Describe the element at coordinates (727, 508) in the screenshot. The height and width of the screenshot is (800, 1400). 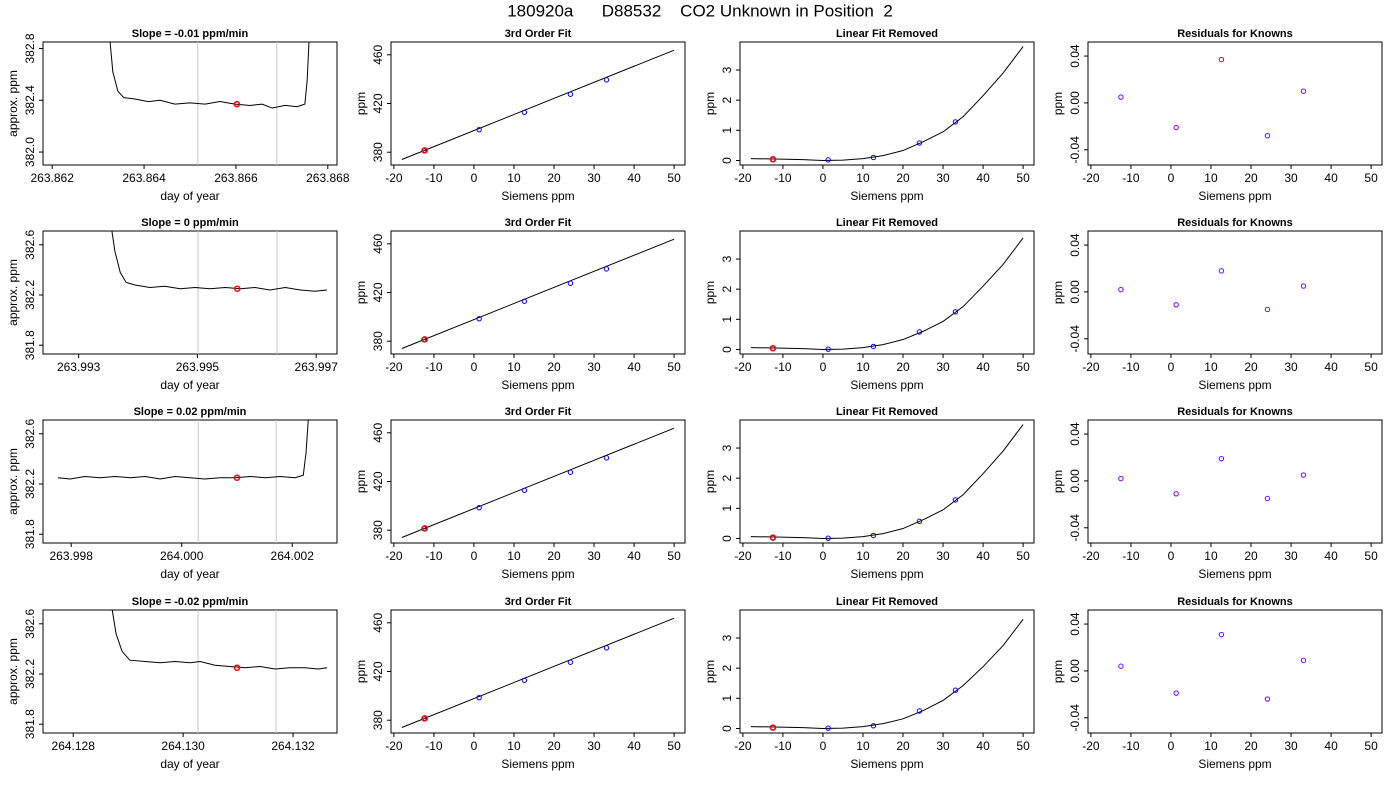
I see `y-tick-label: 1` at that location.